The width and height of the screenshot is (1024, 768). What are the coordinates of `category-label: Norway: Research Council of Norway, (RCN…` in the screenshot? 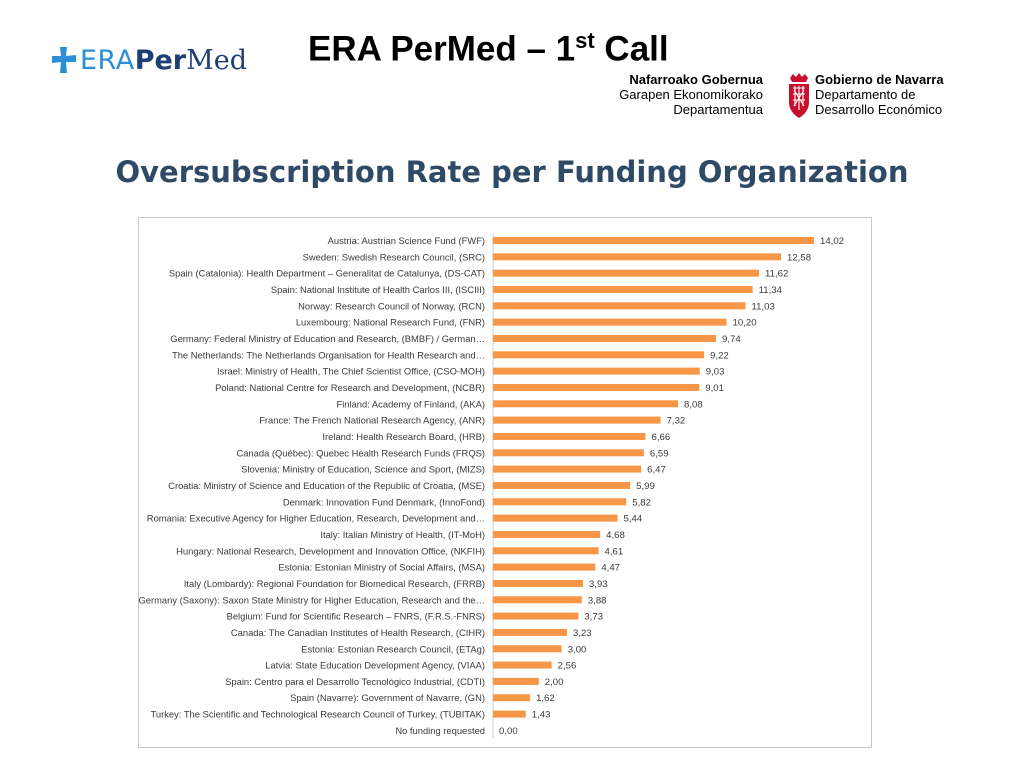 It's located at (391, 305).